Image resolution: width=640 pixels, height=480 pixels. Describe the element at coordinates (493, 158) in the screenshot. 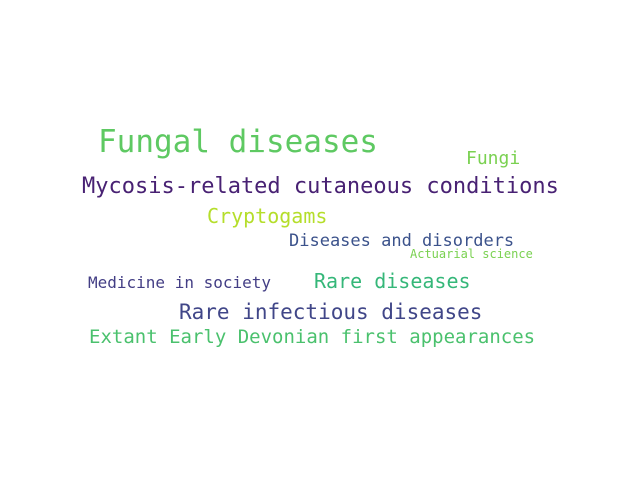

I see `word-fungi: Fungi` at that location.